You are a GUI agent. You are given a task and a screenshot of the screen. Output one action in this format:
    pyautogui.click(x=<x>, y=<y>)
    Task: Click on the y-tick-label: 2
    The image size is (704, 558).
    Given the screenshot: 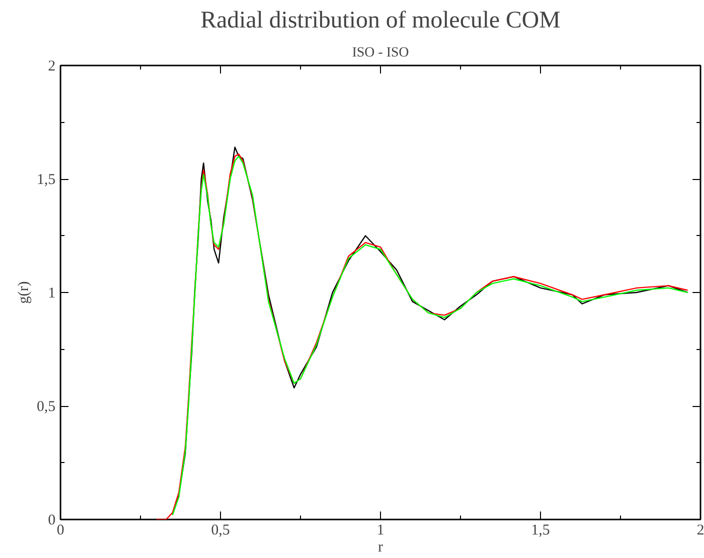 What is the action you would take?
    pyautogui.click(x=52, y=66)
    